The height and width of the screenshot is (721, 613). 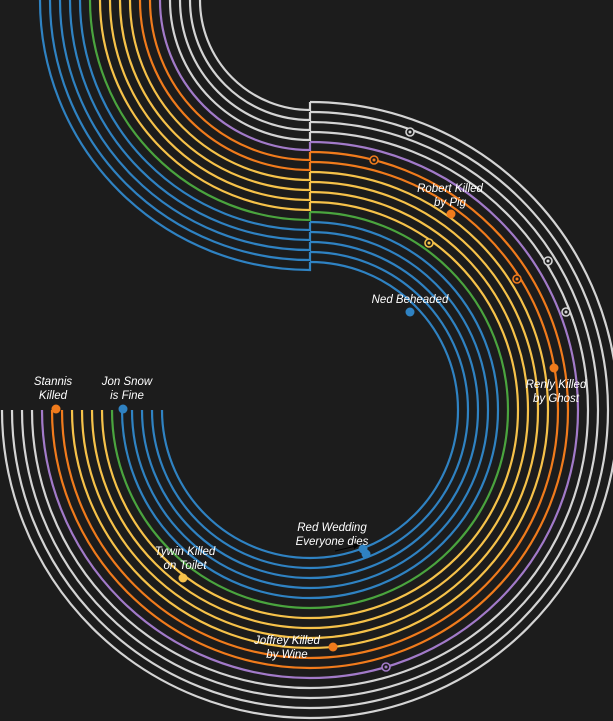 What do you see at coordinates (127, 382) in the screenshot?
I see `label-jonsnow-line1: Jon Snow` at bounding box center [127, 382].